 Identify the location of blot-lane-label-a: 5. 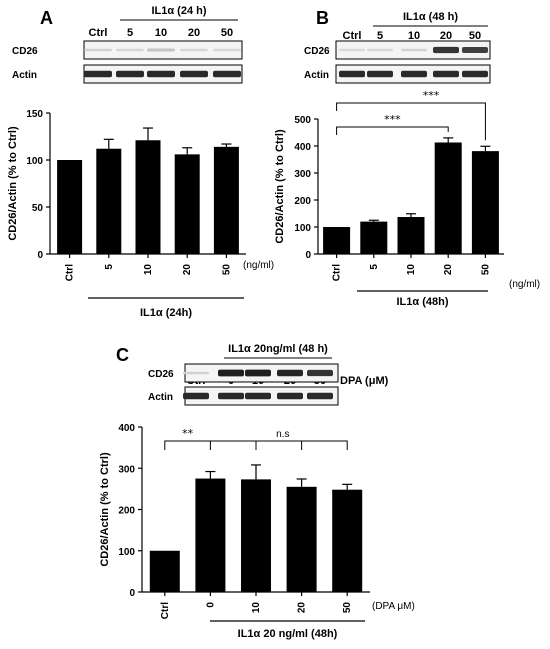
(130, 33).